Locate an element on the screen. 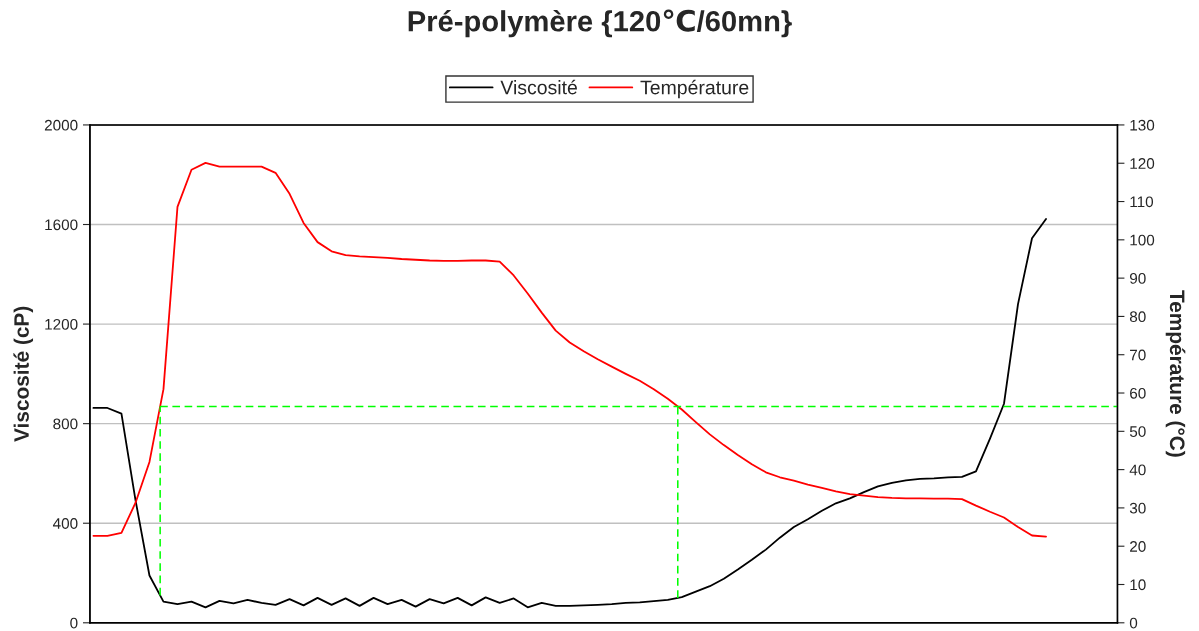  y2-tick-label: 100 is located at coordinates (1142, 240).